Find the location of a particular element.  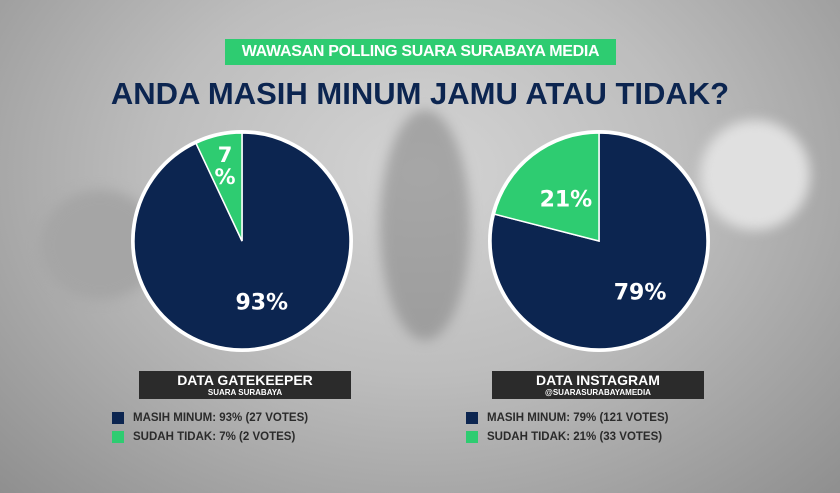

legend-item: SUDAH TIDAK: 7% (2 VOTES) is located at coordinates (203, 437).